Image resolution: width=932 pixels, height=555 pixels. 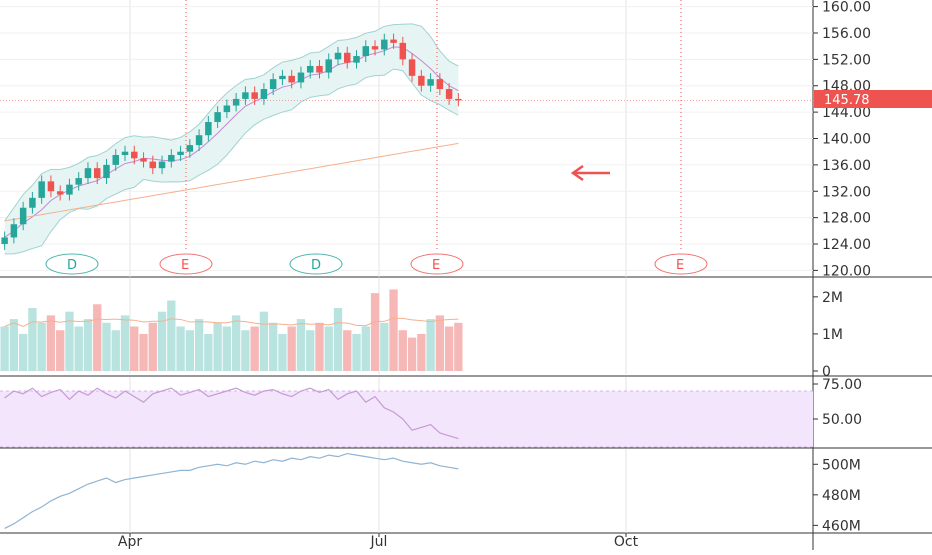 I want to click on obv-line, so click(x=231, y=490).